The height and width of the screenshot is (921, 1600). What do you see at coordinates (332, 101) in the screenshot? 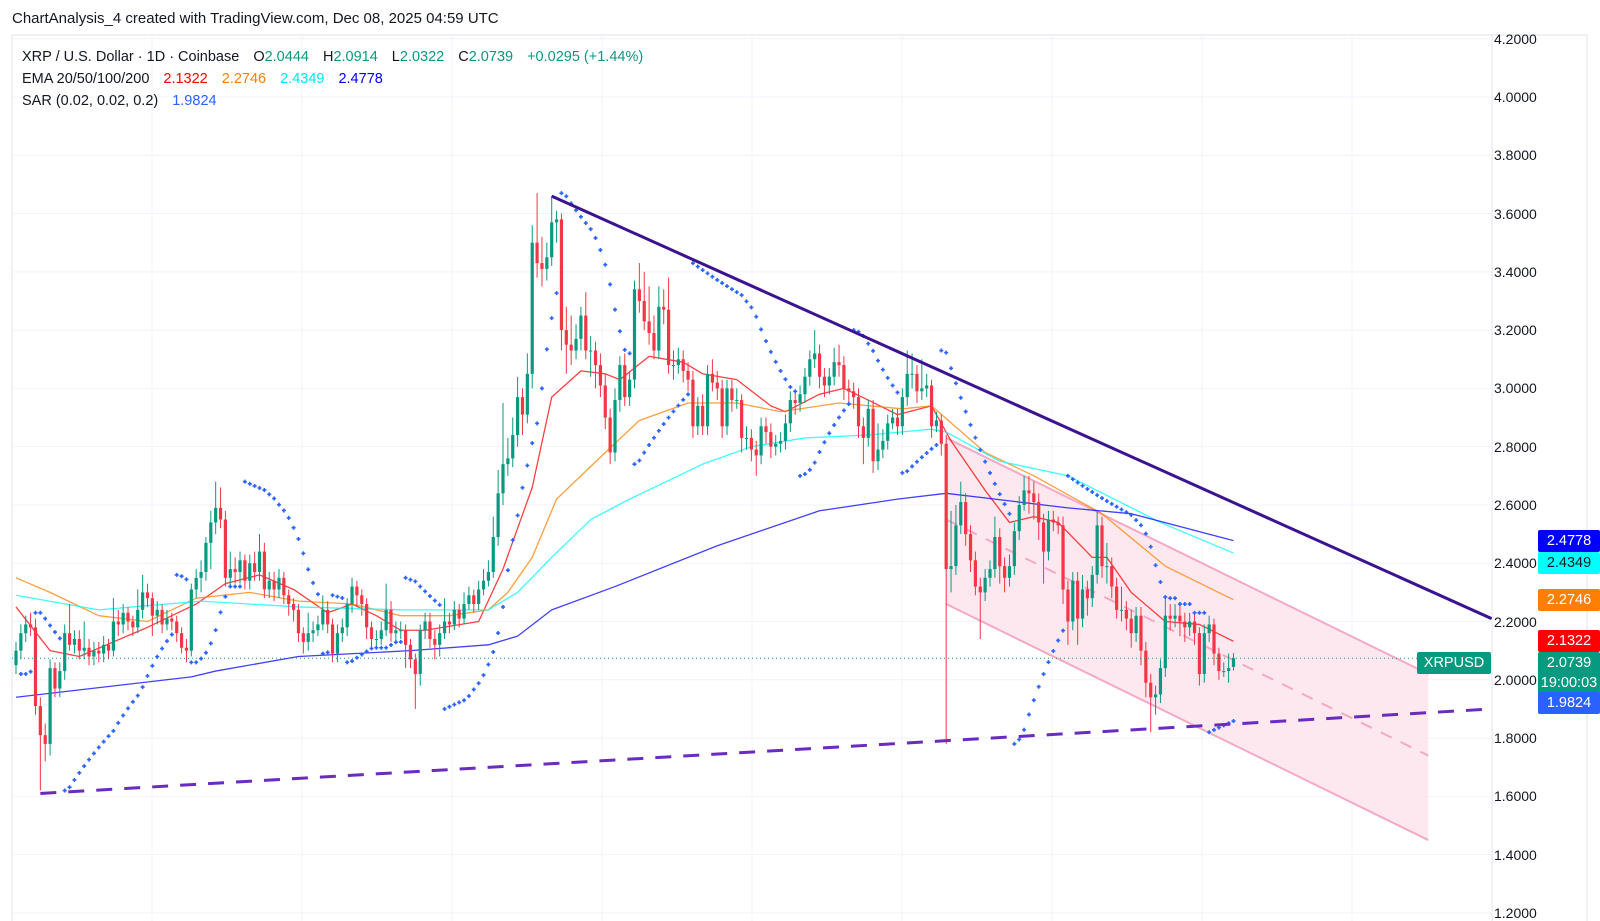
I see `legend-sar-row: SAR (0.02, 0.02, 0.2) 1.9824` at bounding box center [332, 101].